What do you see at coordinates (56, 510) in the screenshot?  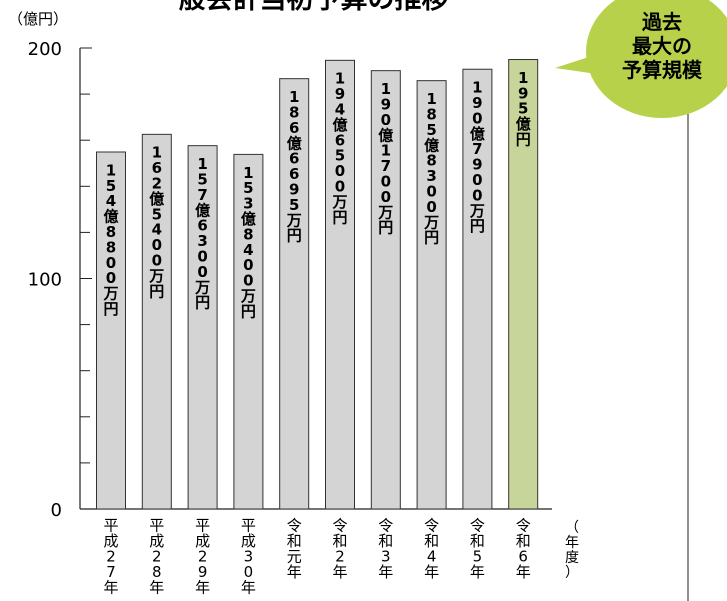 I see `y-tick-label: 0` at bounding box center [56, 510].